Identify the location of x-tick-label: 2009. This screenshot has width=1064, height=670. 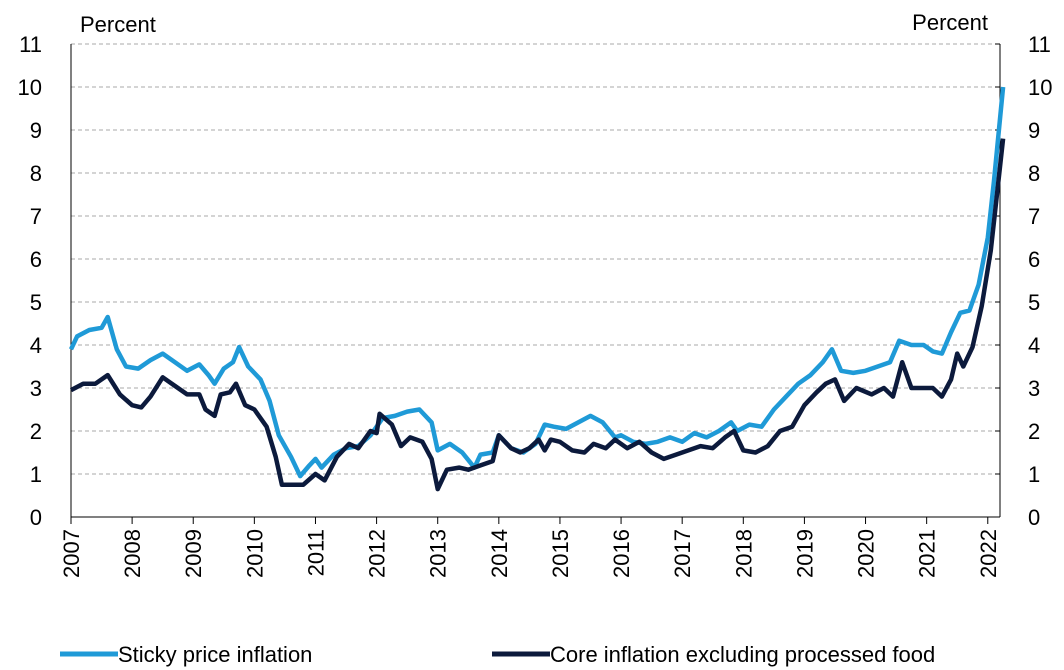
(193, 553).